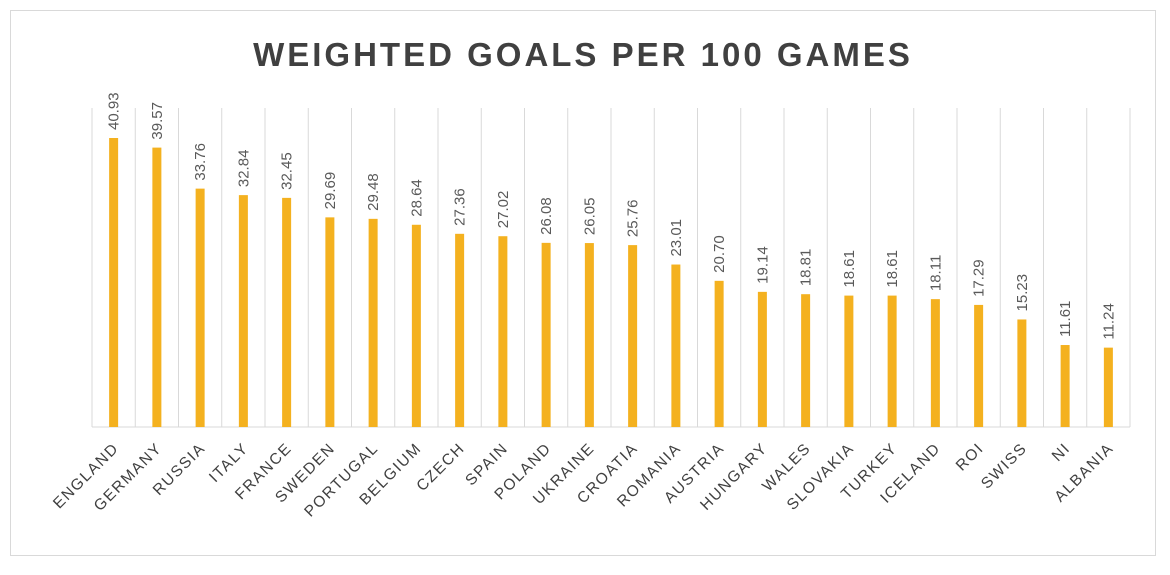 Image resolution: width=1170 pixels, height=575 pixels. What do you see at coordinates (1004, 466) in the screenshot?
I see `category-label: SWISS` at bounding box center [1004, 466].